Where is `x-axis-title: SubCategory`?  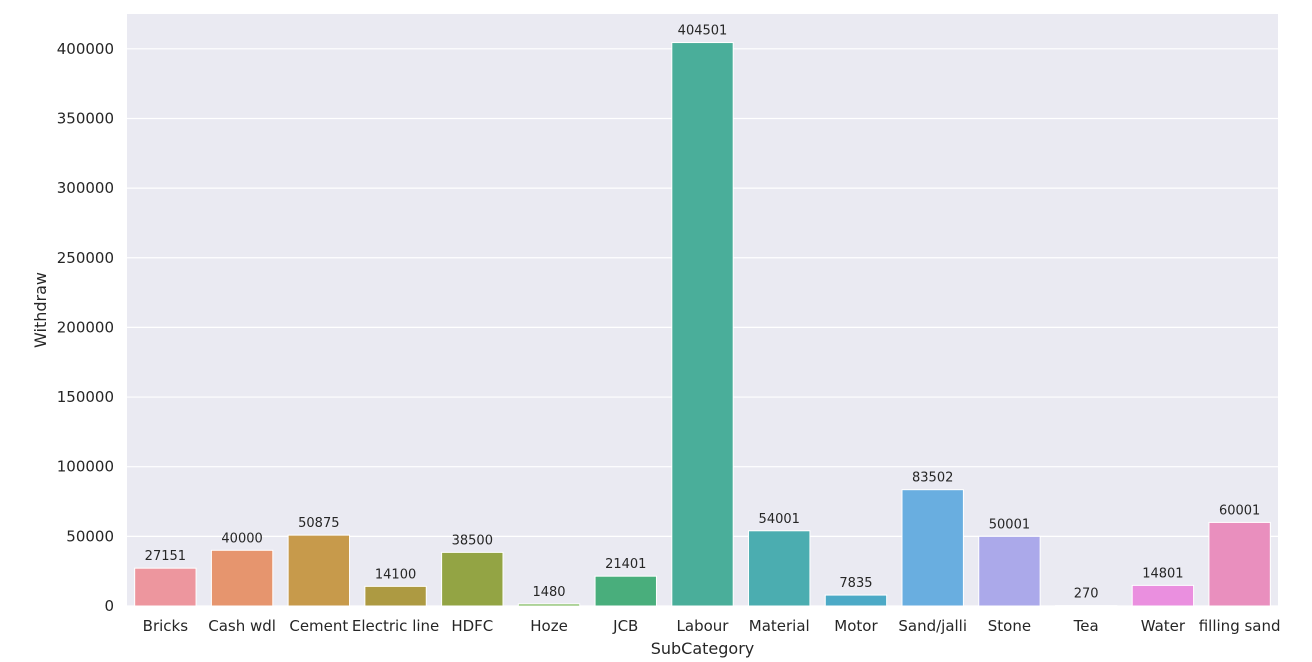 x-axis-title: SubCategory is located at coordinates (703, 648).